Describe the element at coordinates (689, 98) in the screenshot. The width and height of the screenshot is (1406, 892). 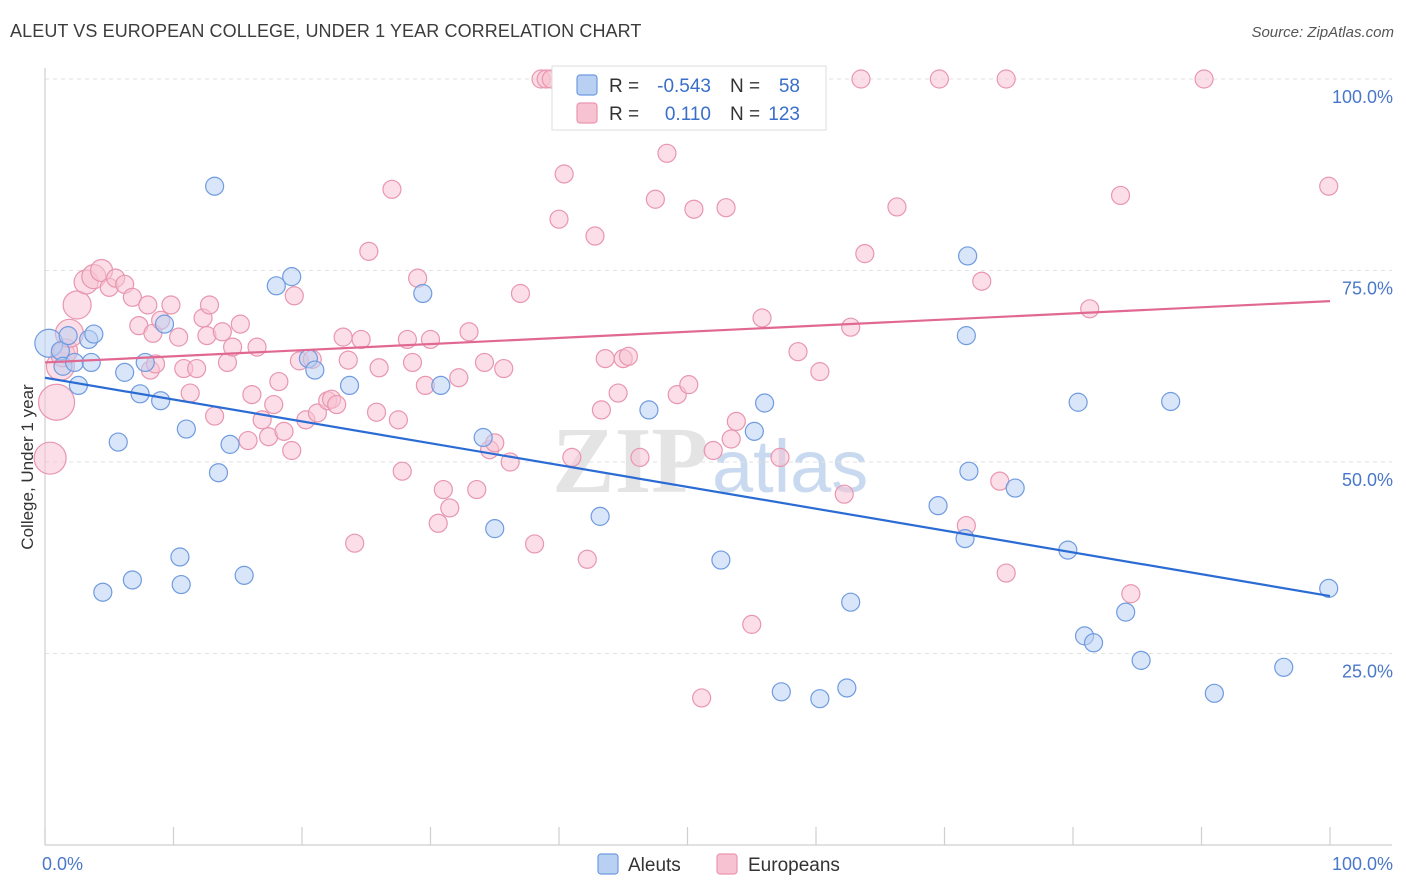
I see `stats-legend-box` at that location.